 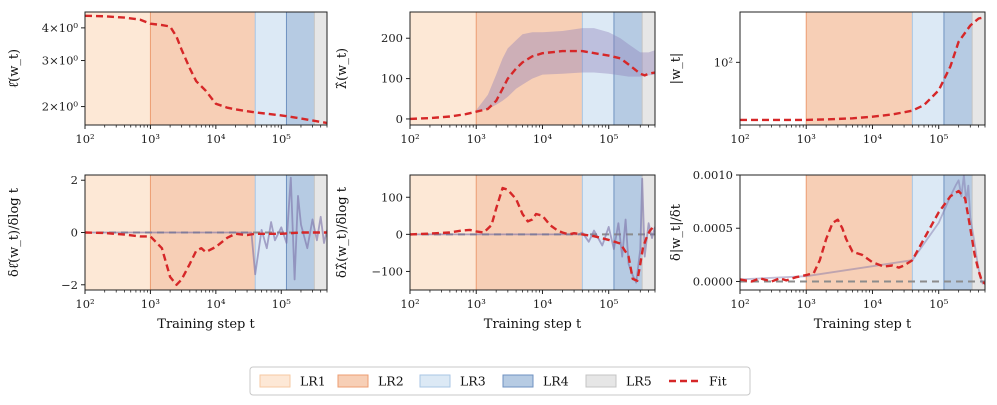 I want to click on y-tick-label: 200, so click(x=392, y=38).